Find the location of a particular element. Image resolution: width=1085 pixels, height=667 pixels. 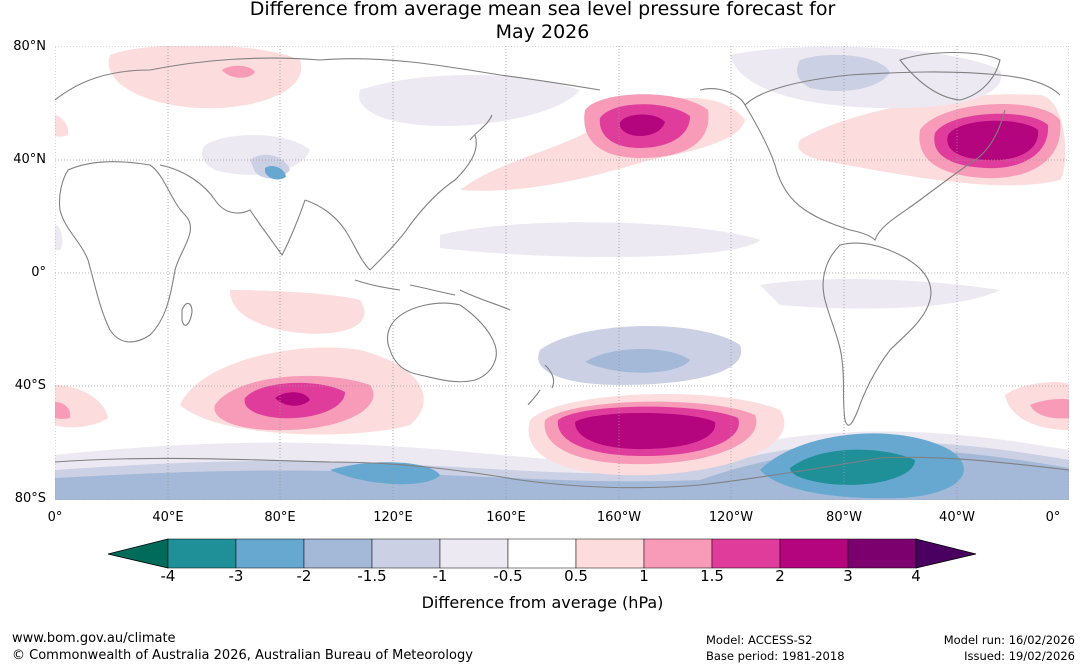

contour-eastasia-neg05 is located at coordinates (469, 100).